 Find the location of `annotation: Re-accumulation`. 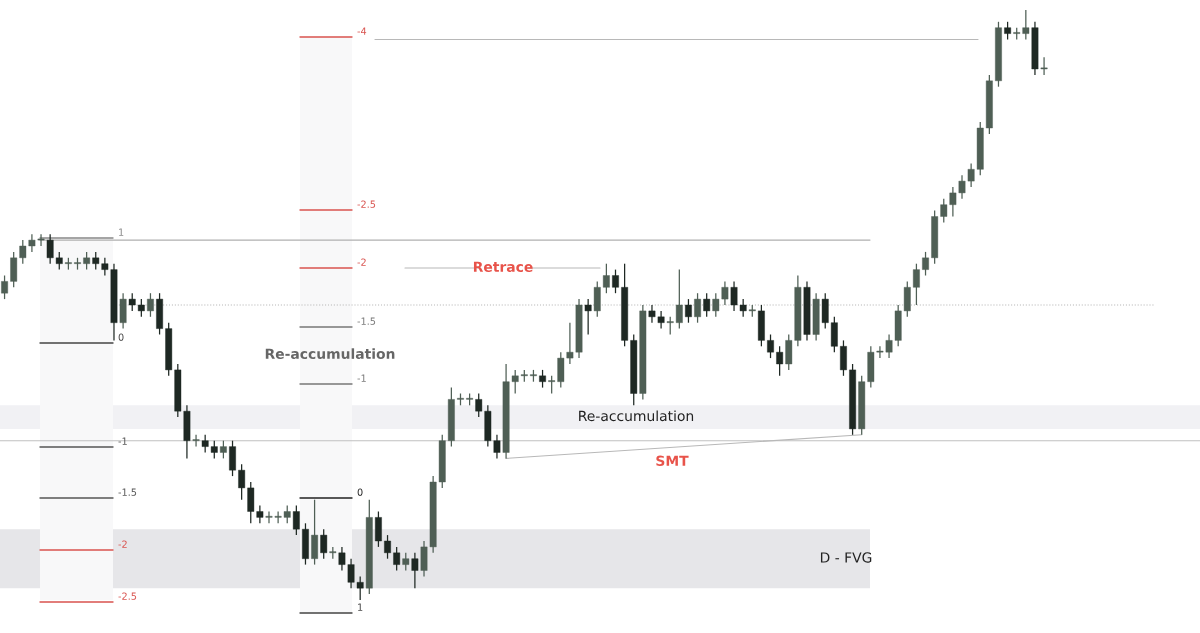

annotation: Re-accumulation is located at coordinates (330, 354).